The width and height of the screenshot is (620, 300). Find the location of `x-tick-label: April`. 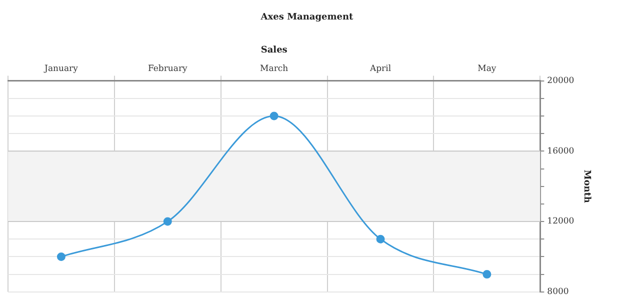

x-tick-label: April is located at coordinates (380, 69).